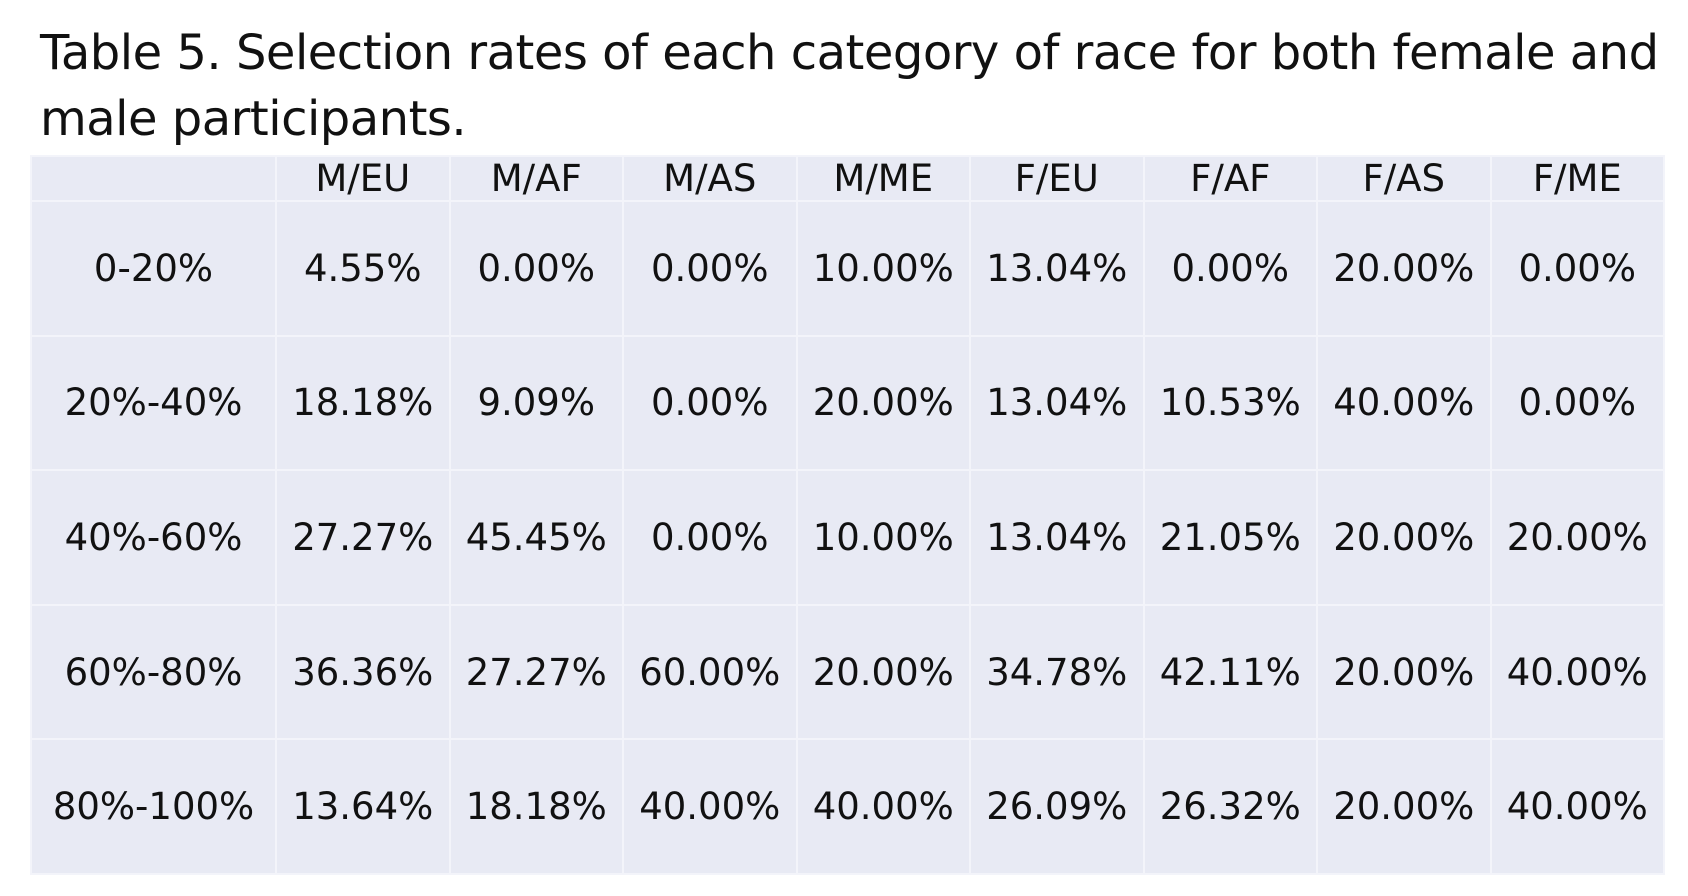 Image resolution: width=1688 pixels, height=896 pixels. Describe the element at coordinates (536, 537) in the screenshot. I see `value-cell: 45.45%` at that location.